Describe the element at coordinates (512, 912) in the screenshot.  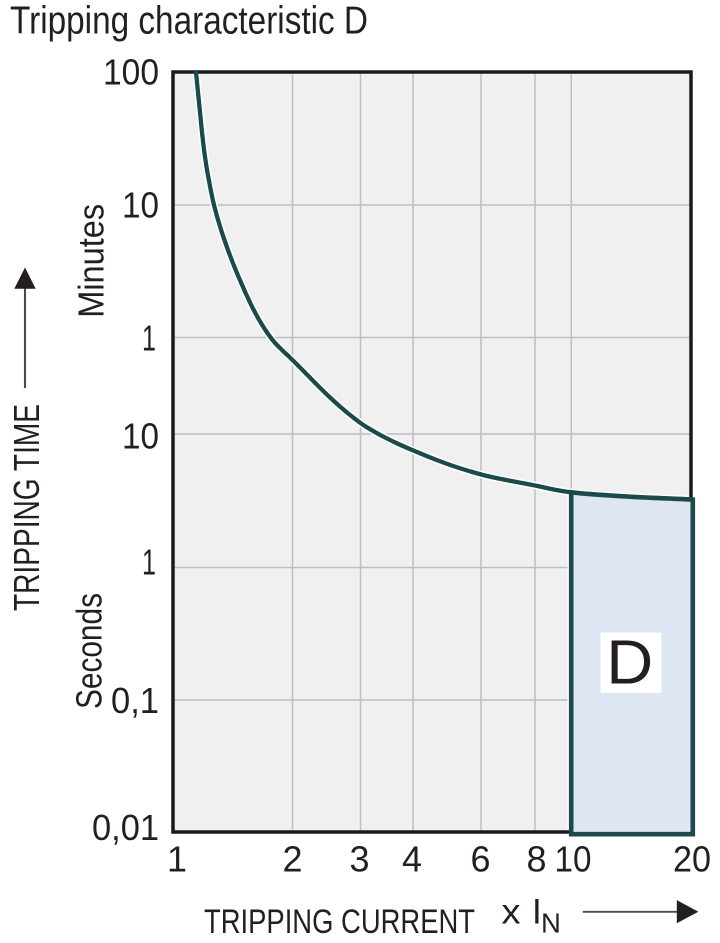
I see `svg-text: x` at that location.